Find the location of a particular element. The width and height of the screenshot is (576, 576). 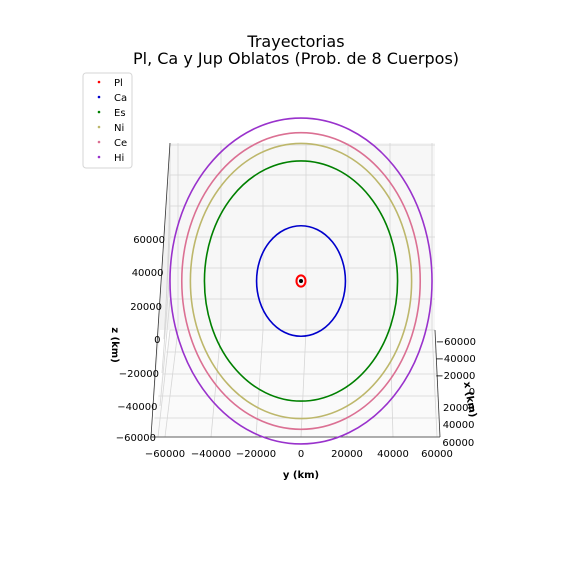

floor-pane is located at coordinates (295, 383).